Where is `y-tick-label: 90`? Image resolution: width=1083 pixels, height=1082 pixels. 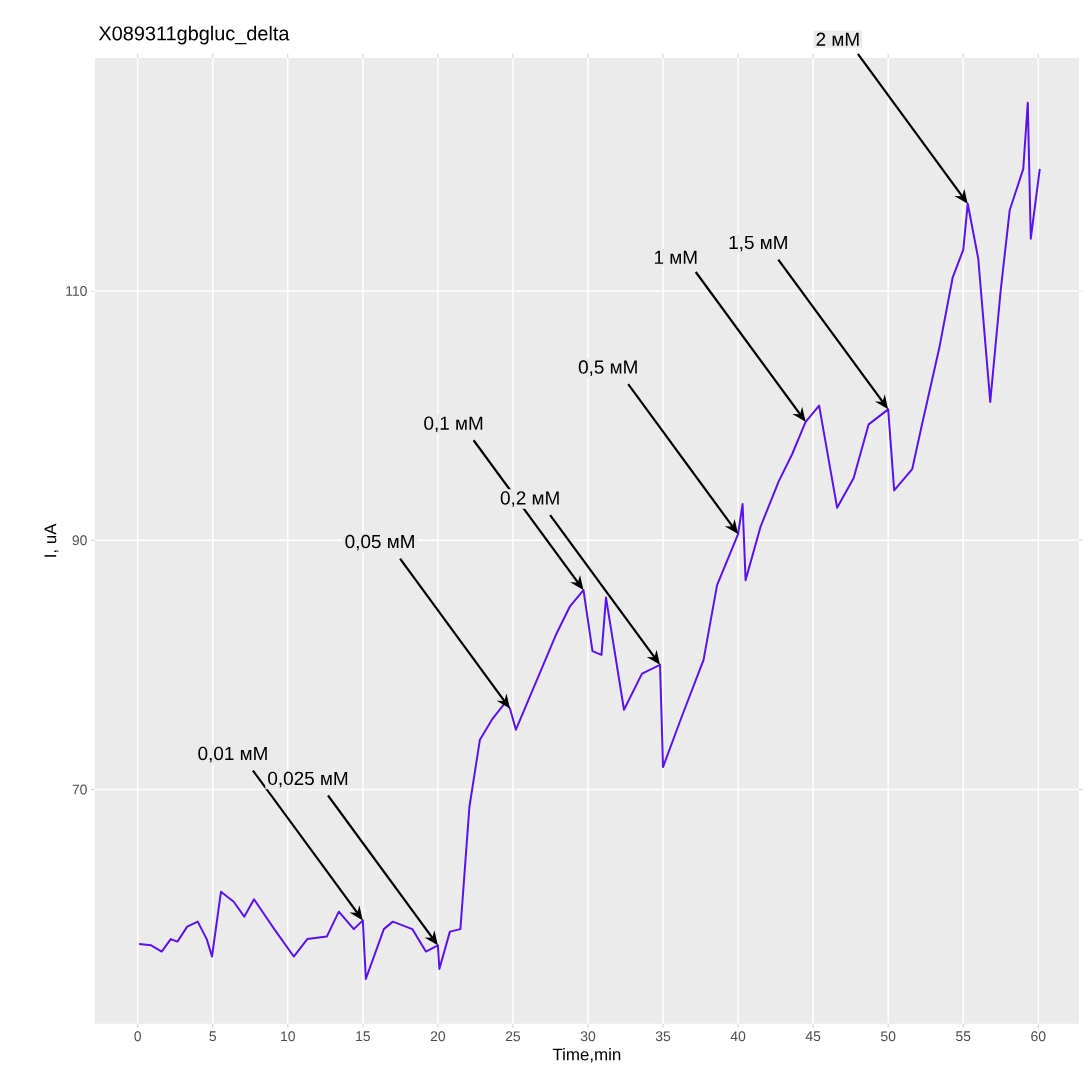
y-tick-label: 90 is located at coordinates (79, 540).